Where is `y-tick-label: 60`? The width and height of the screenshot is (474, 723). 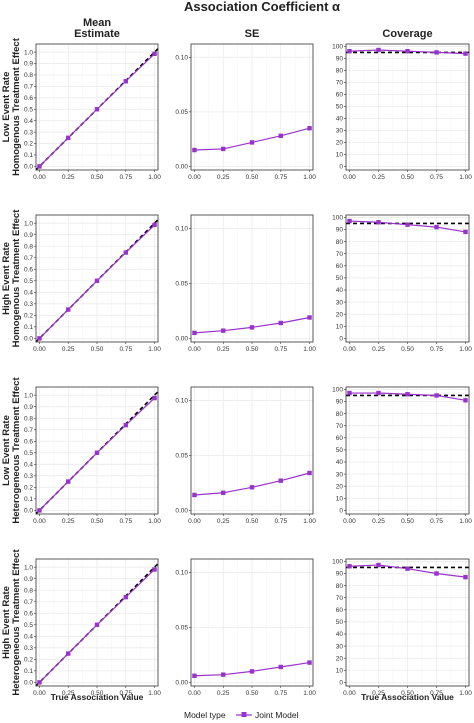 y-tick-label: 60 is located at coordinates (340, 438).